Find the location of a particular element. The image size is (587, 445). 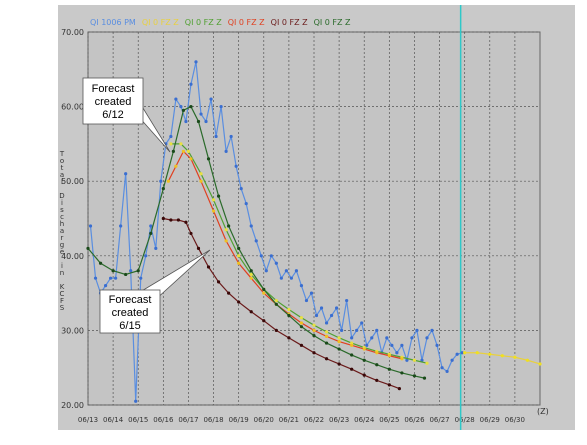

x-tick-label: 06/17 is located at coordinates (188, 420).